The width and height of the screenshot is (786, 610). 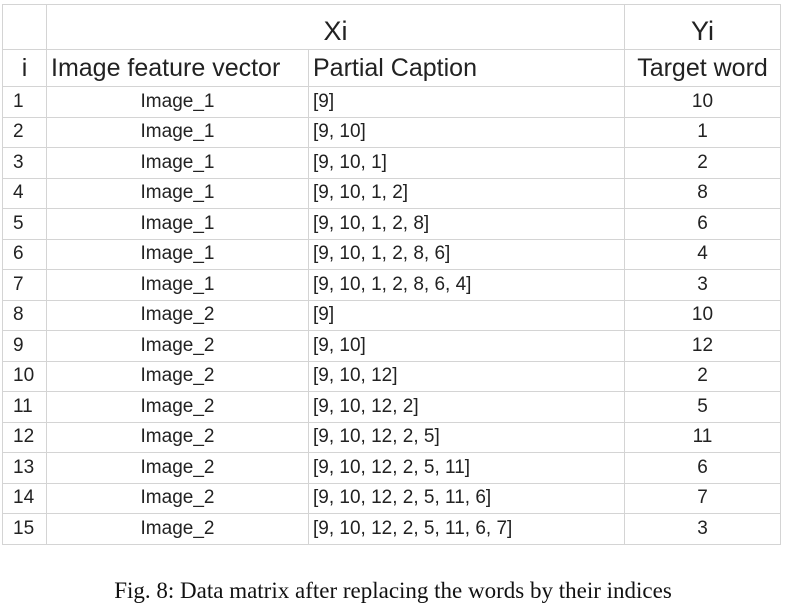 I want to click on xi-header: Xi, so click(x=335, y=27).